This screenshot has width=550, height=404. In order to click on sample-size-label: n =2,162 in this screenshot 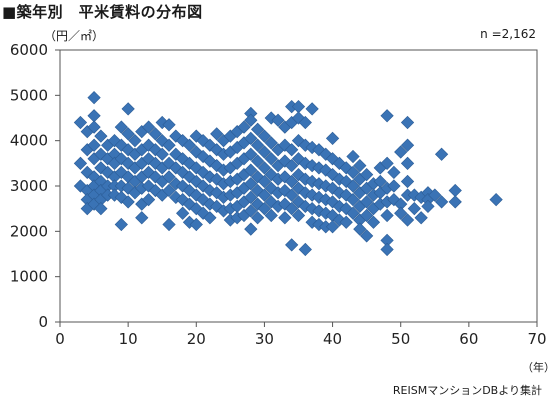, I will do `click(508, 34)`.